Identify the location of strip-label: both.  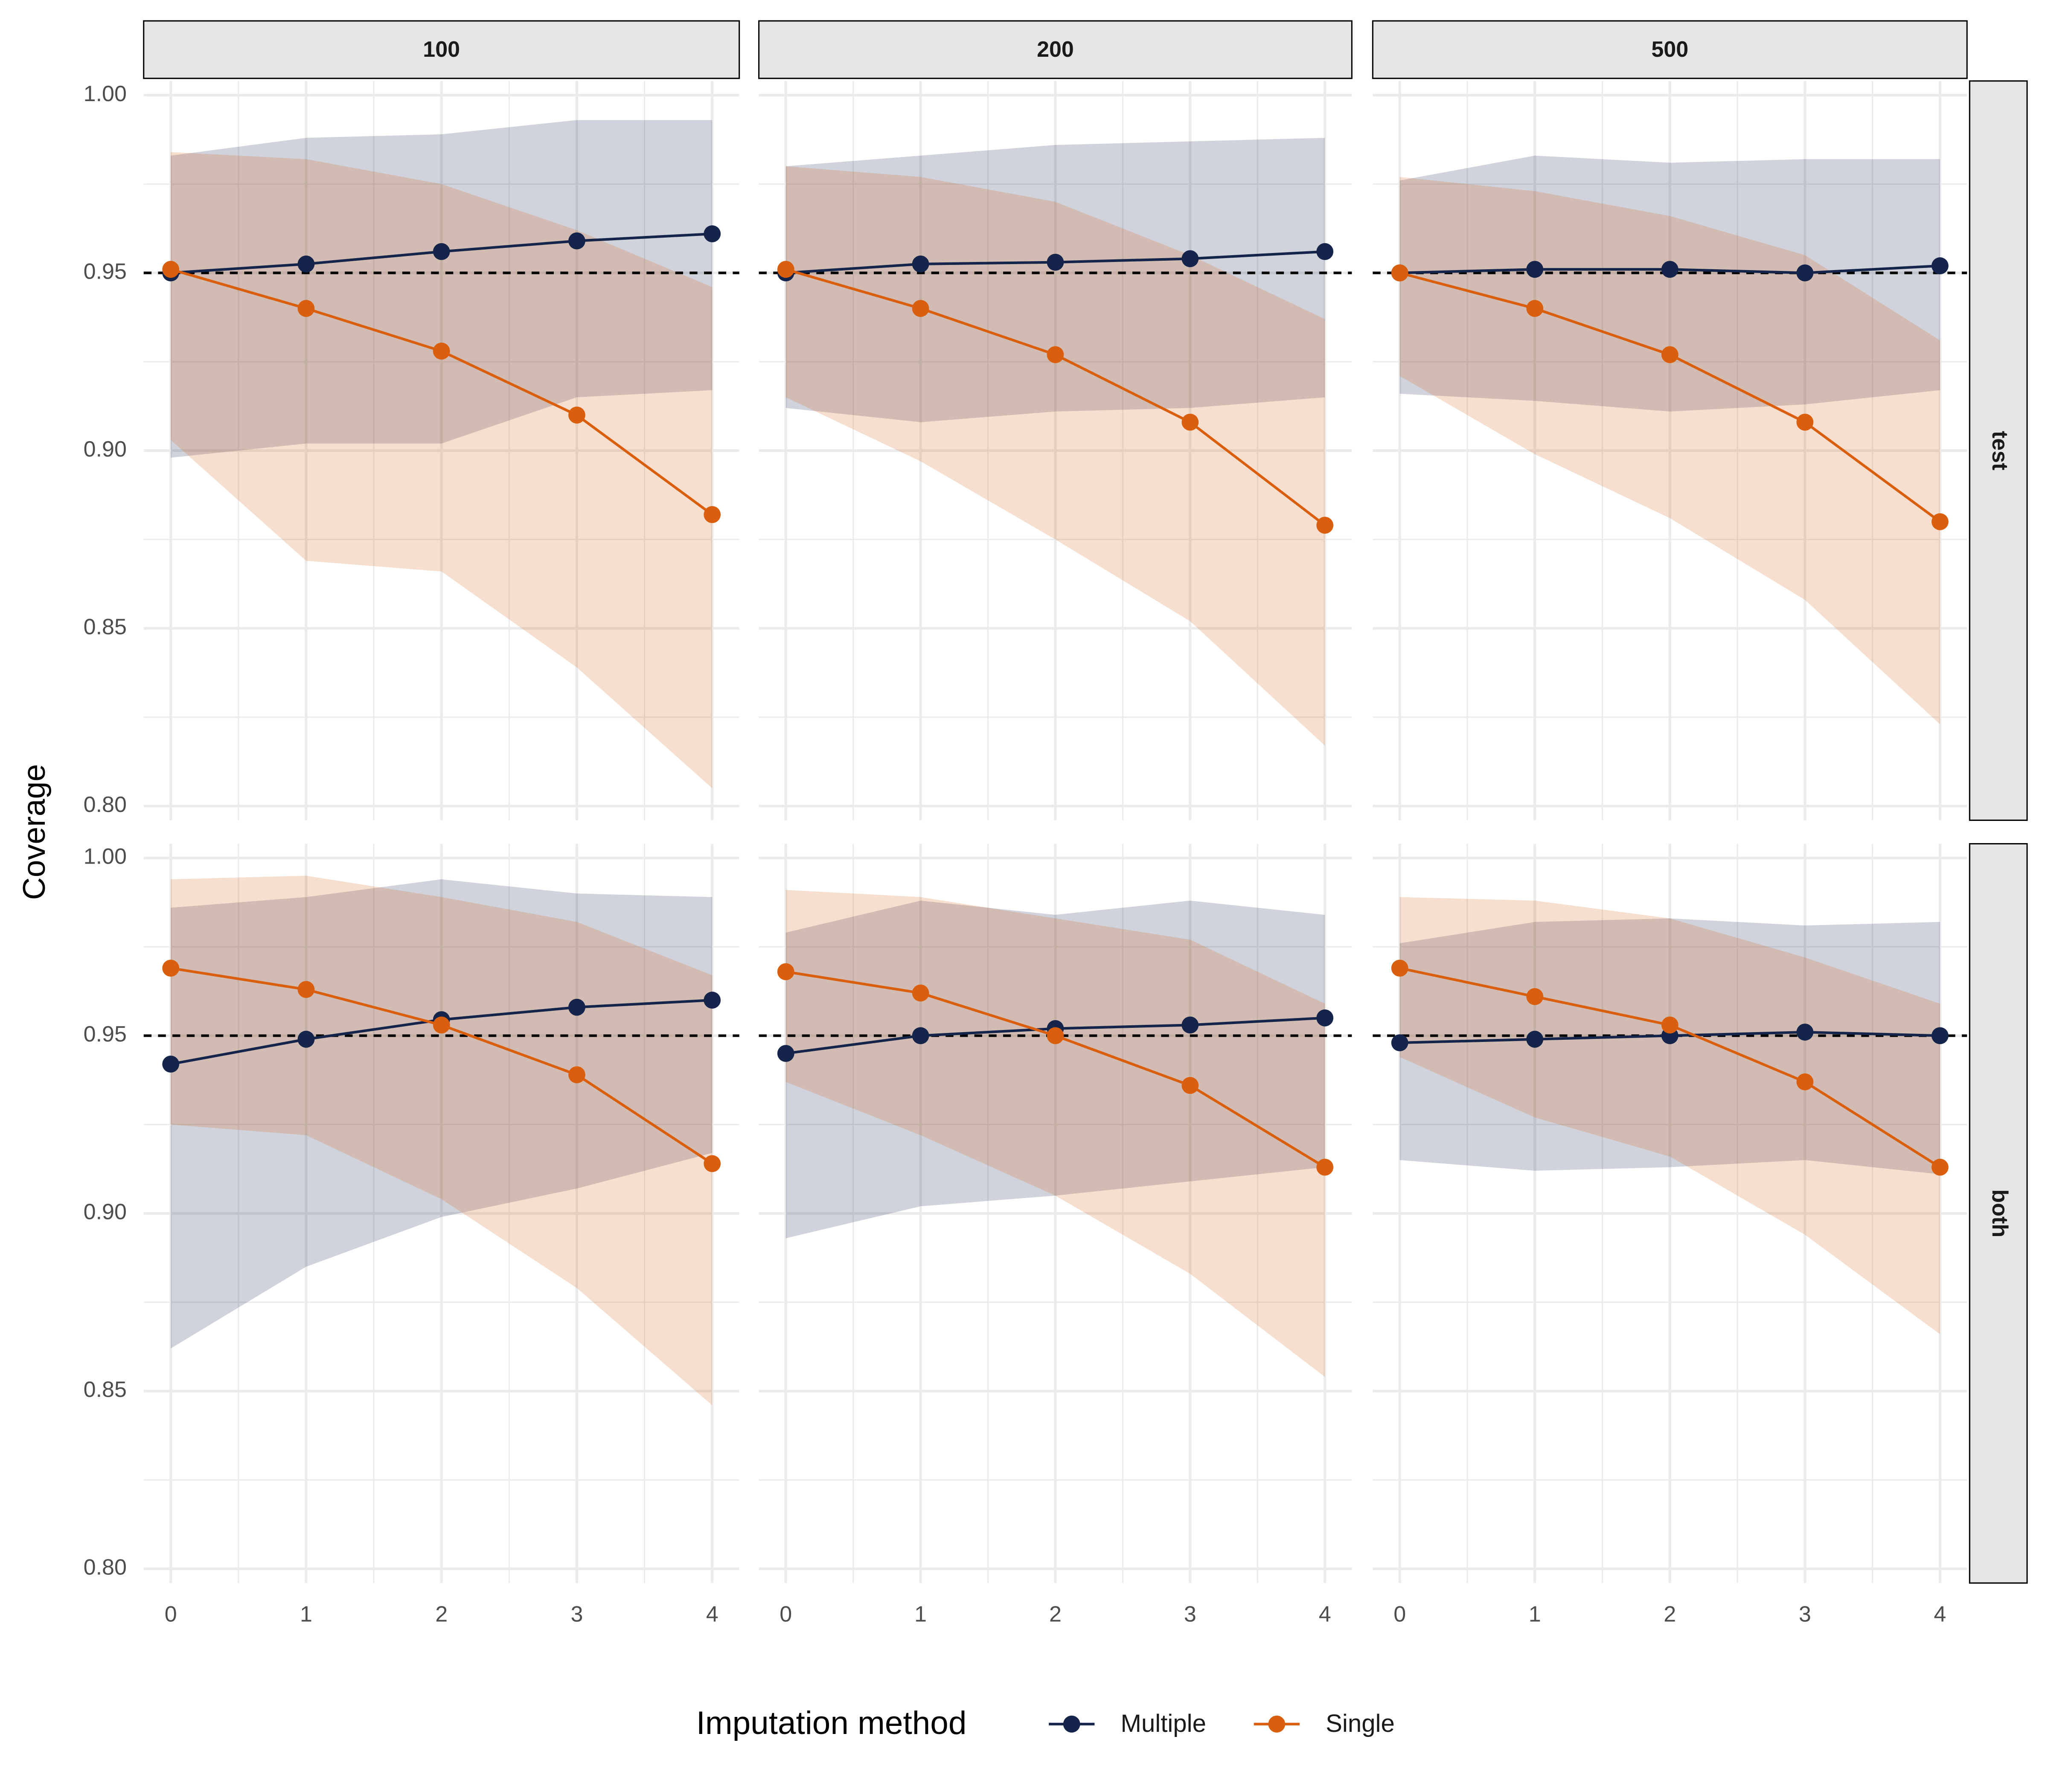
(2000, 1214).